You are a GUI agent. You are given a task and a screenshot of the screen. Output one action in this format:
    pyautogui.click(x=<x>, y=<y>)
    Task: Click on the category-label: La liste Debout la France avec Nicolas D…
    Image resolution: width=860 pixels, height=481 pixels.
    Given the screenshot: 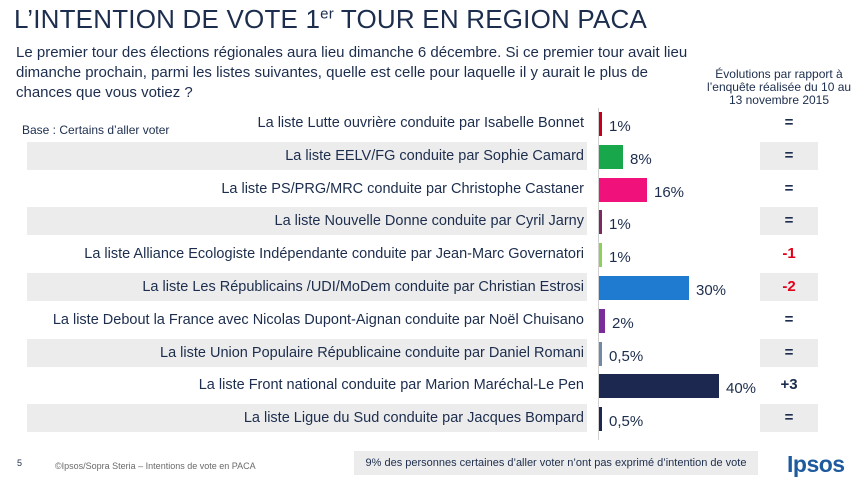 What is the action you would take?
    pyautogui.click(x=318, y=319)
    